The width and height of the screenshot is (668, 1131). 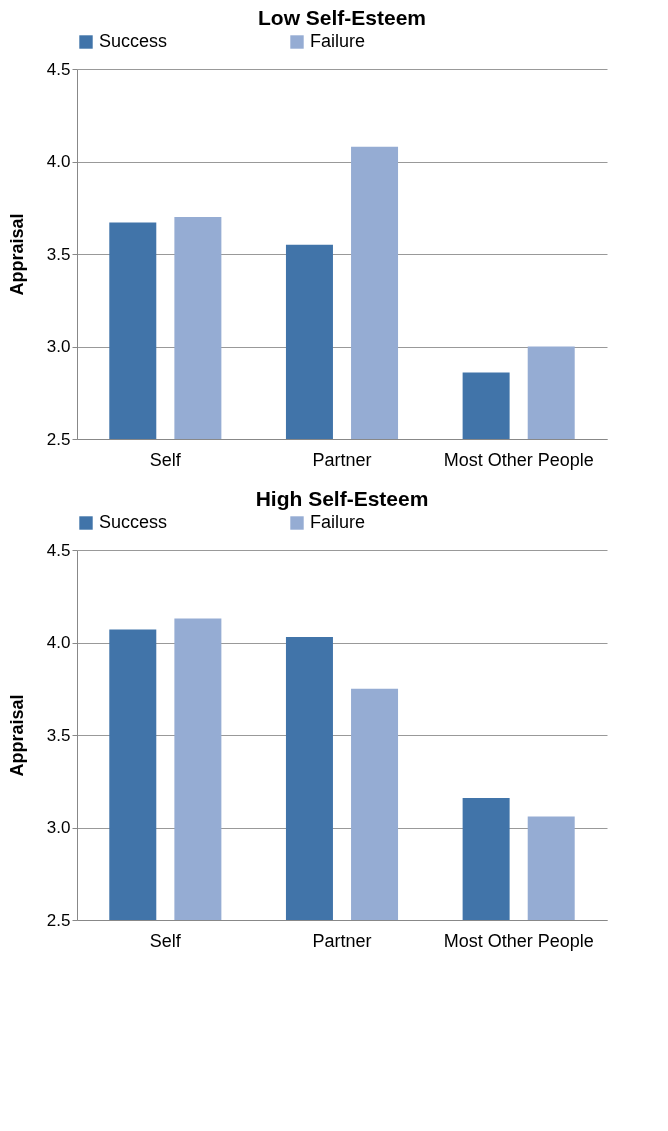 What do you see at coordinates (342, 17) in the screenshot?
I see `chart-title: Low Self-Esteem` at bounding box center [342, 17].